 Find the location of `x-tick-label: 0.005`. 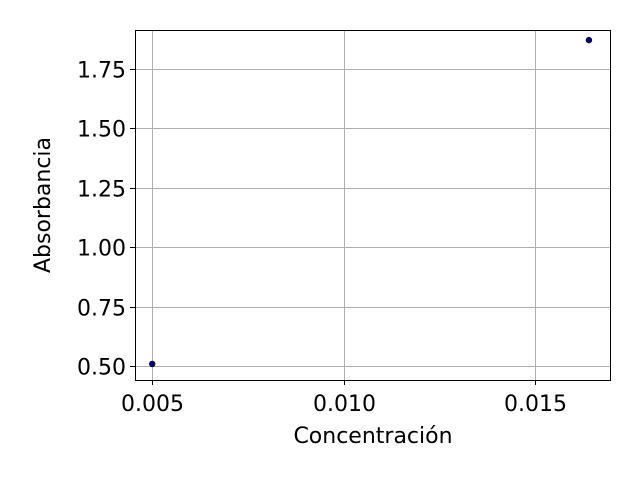

x-tick-label: 0.005 is located at coordinates (152, 404).